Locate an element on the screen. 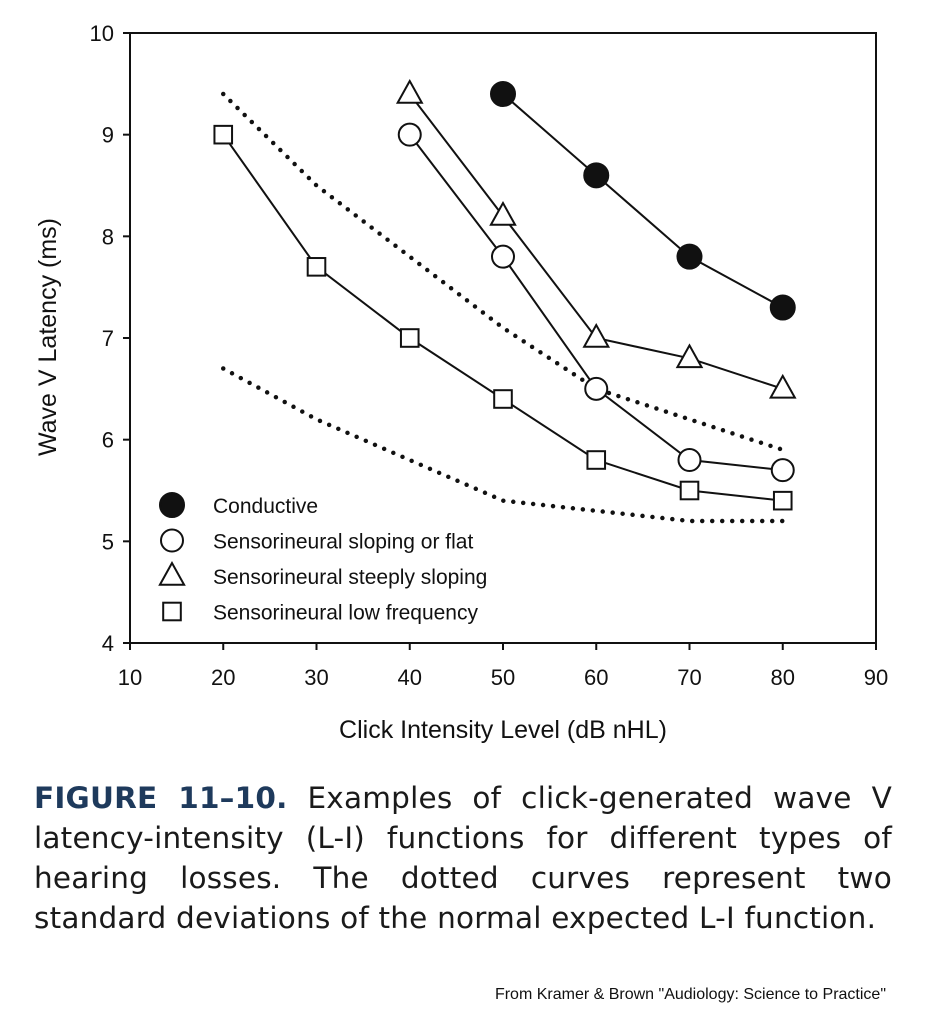  series-open-triangle is located at coordinates (596, 238).